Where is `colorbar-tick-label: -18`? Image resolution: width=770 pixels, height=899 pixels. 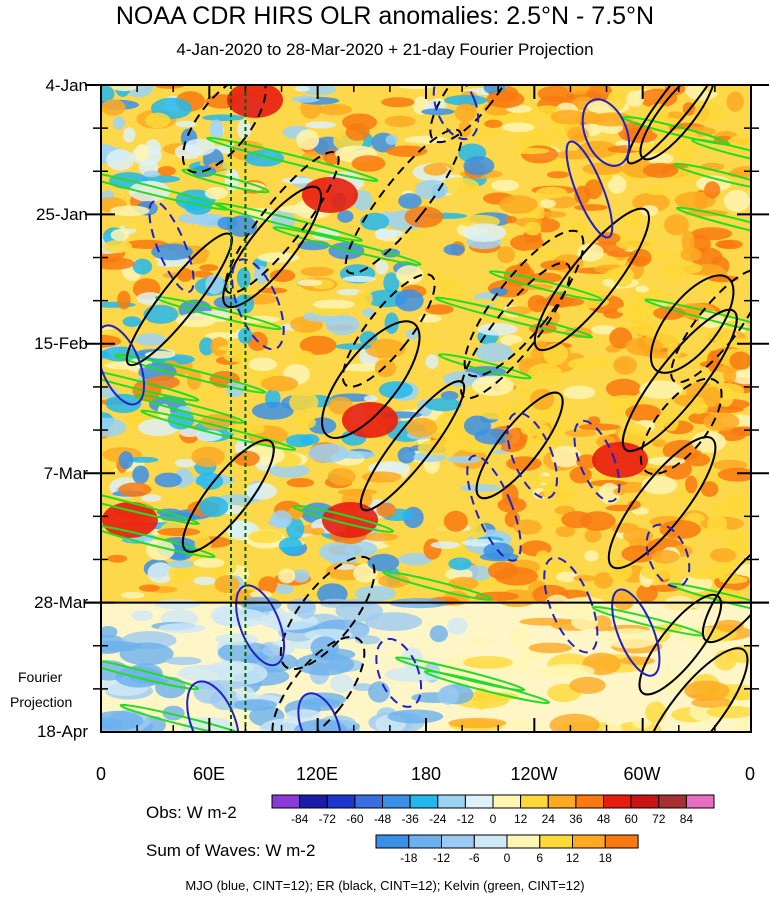 colorbar-tick-label: -18 is located at coordinates (409, 858).